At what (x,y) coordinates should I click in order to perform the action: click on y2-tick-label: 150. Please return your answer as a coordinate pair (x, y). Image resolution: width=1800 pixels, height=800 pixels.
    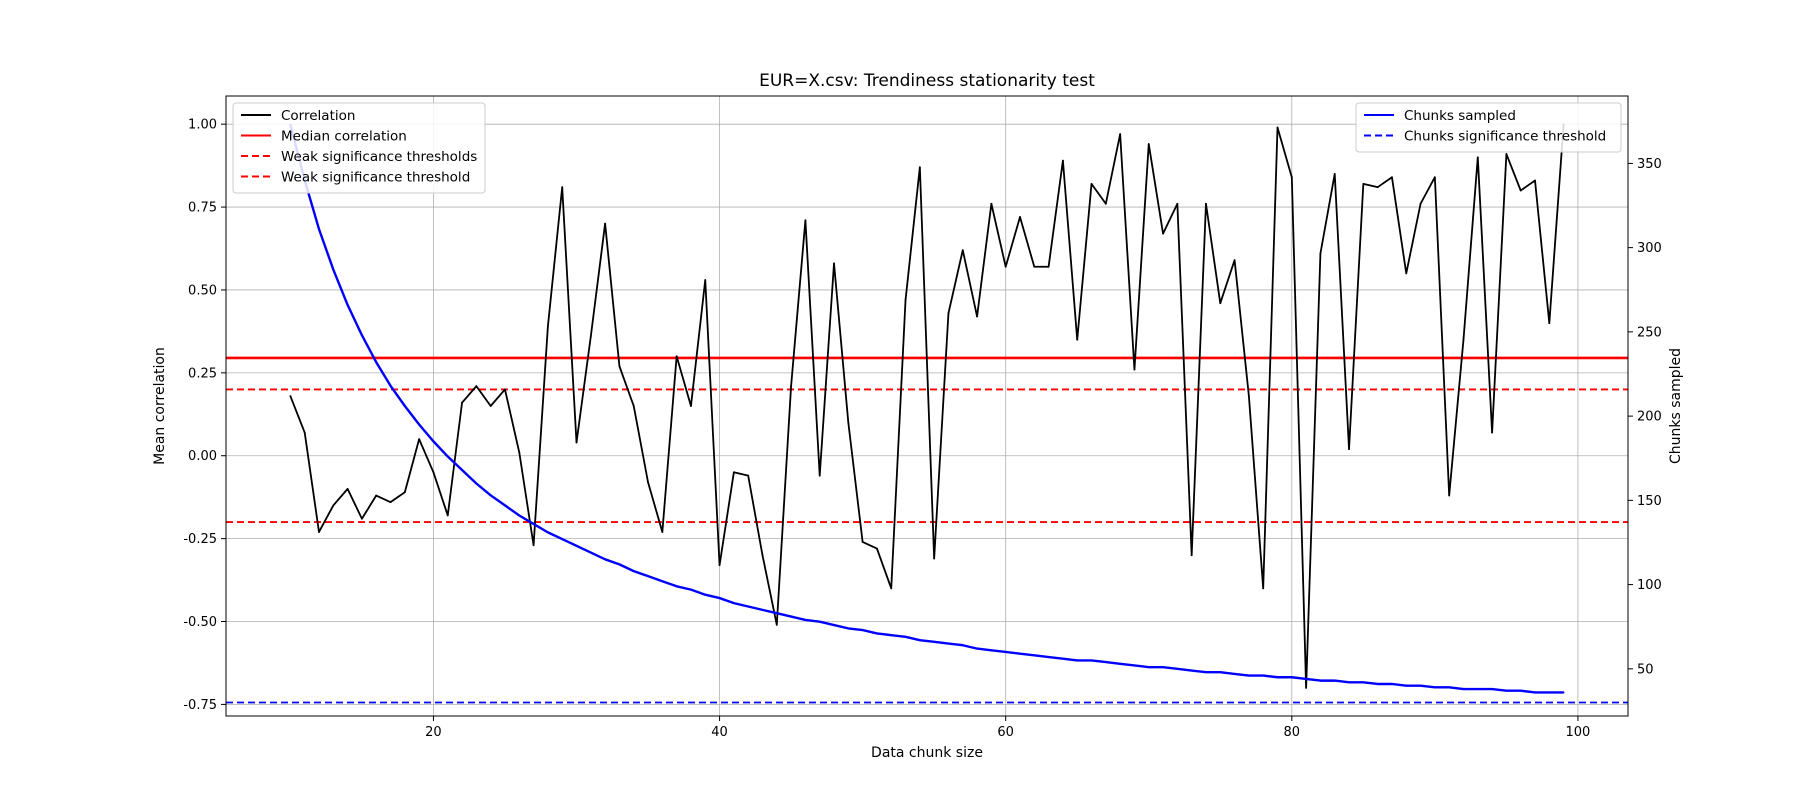
    Looking at the image, I should click on (1649, 501).